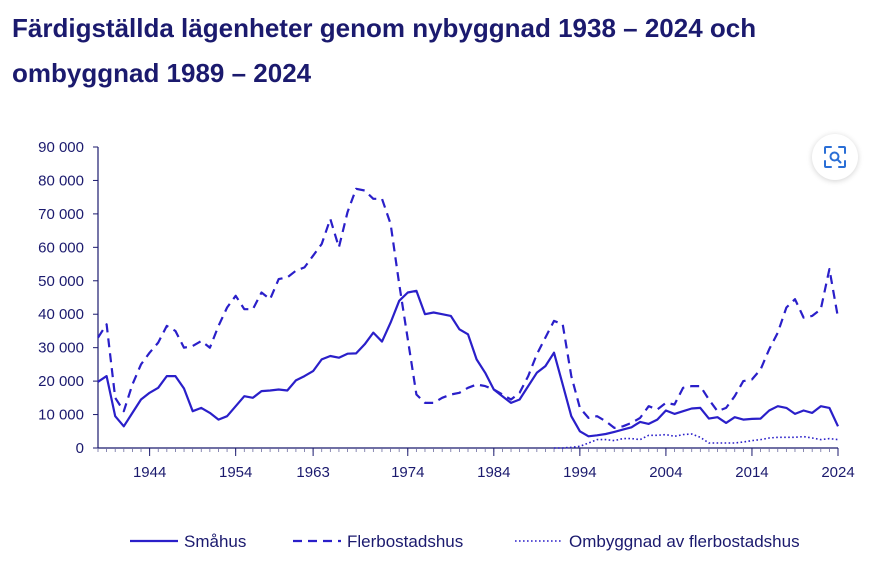 This screenshot has width=889, height=573. What do you see at coordinates (61, 314) in the screenshot?
I see `y-tick-label: 40 000` at bounding box center [61, 314].